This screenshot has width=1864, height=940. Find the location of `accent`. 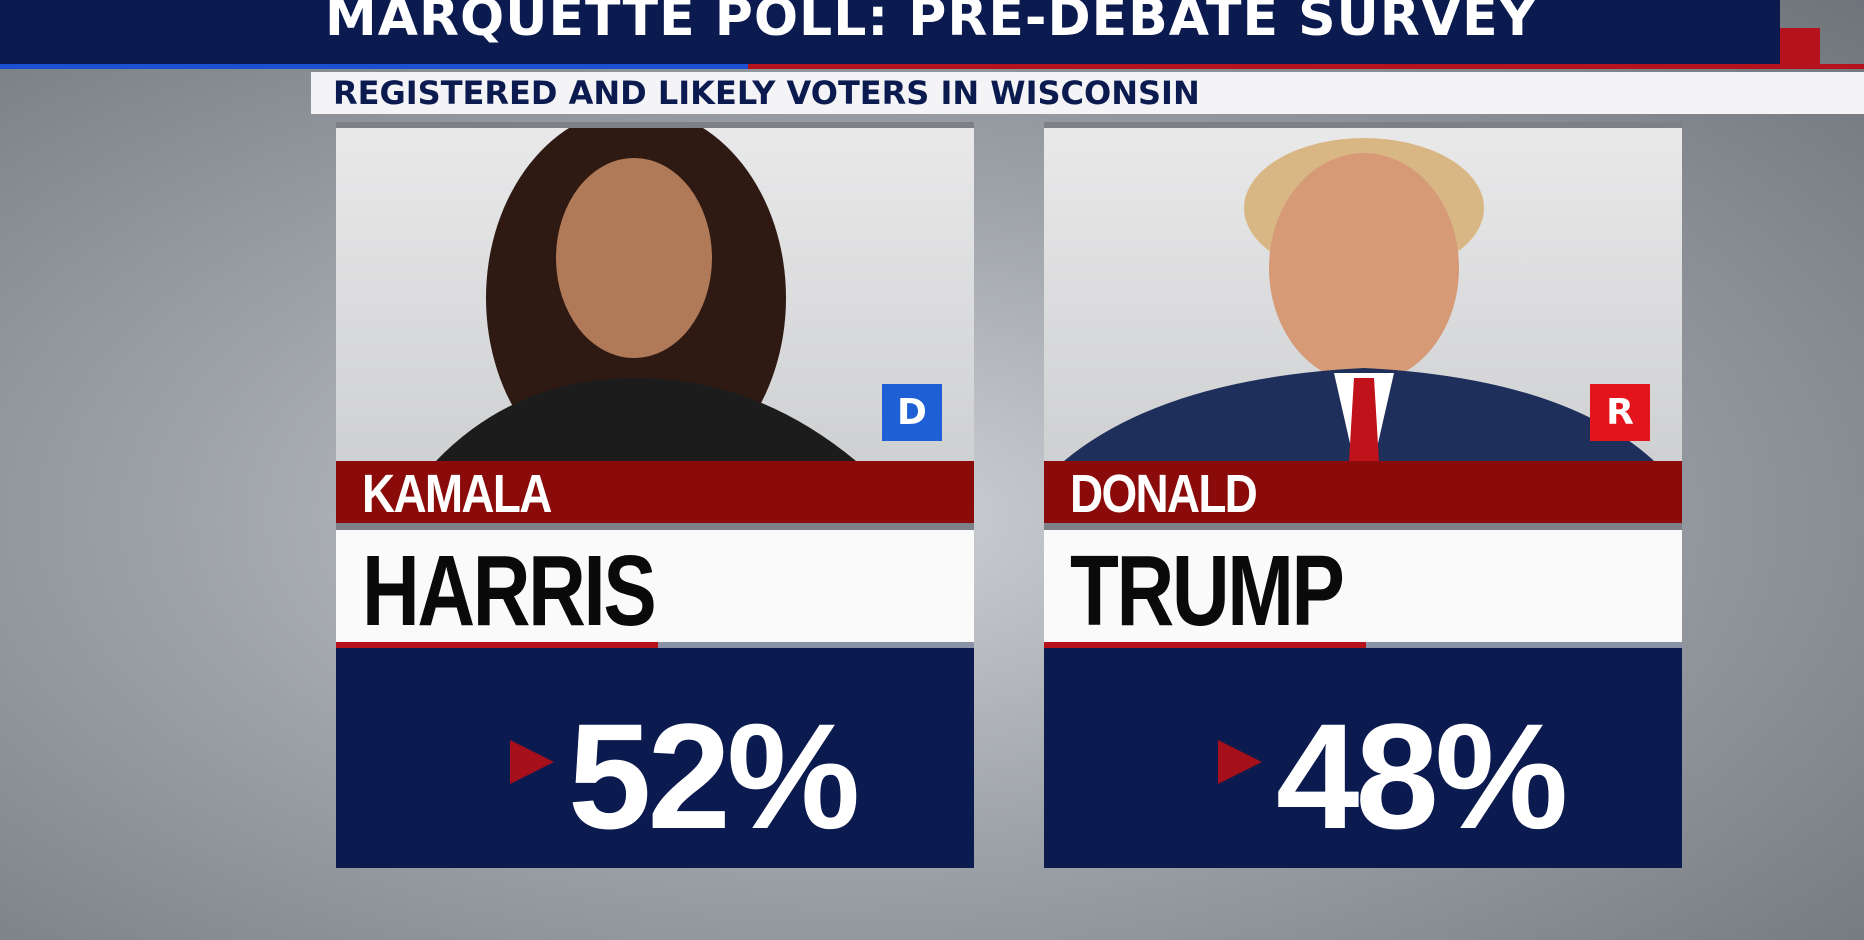

accent is located at coordinates (1800, 46).